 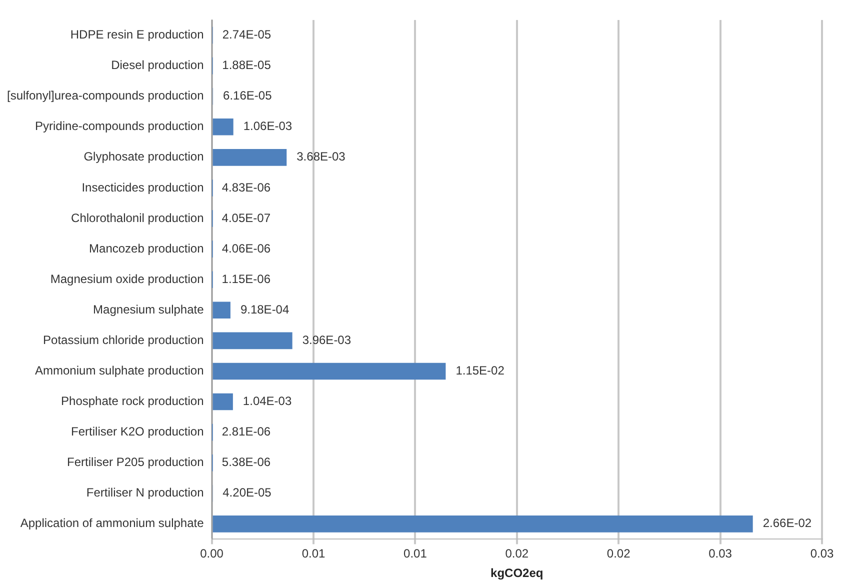 I want to click on data-label: 1.88E-05, so click(x=247, y=65).